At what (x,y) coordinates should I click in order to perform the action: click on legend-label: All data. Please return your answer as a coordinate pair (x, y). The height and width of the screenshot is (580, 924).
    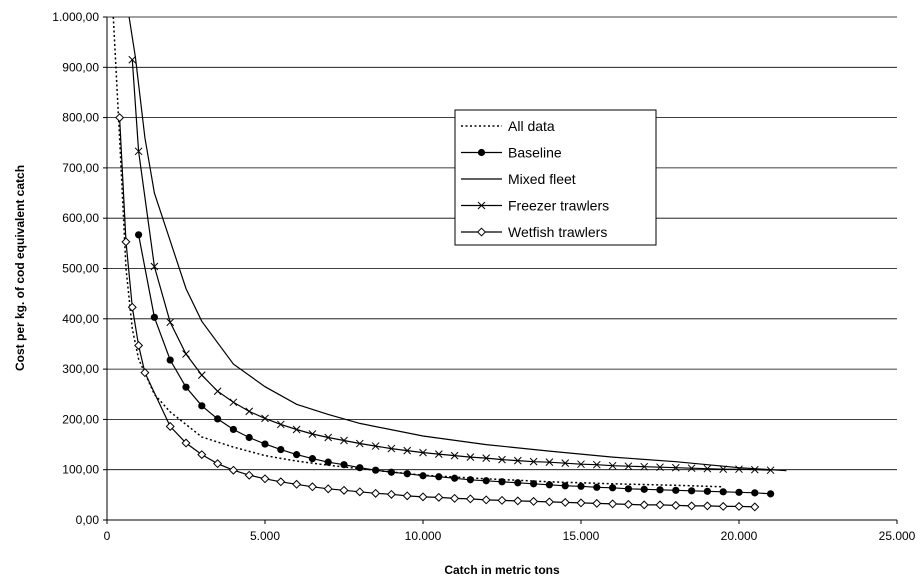
    Looking at the image, I should click on (531, 126).